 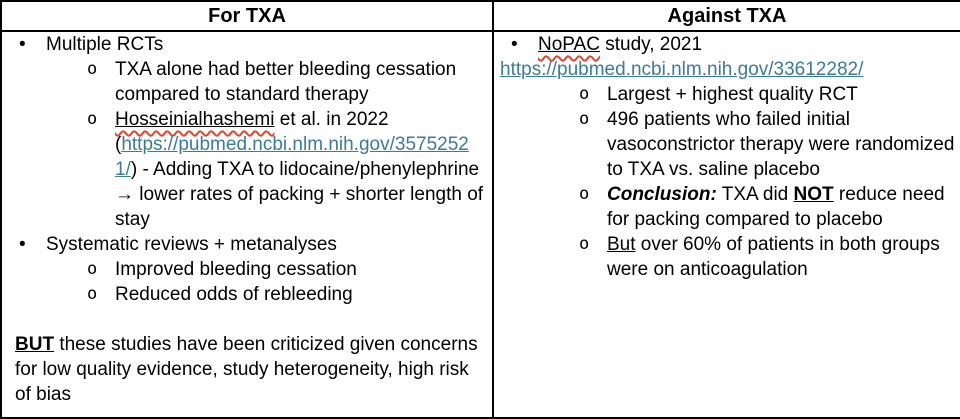 What do you see at coordinates (247, 319) in the screenshot?
I see `blank-line` at bounding box center [247, 319].